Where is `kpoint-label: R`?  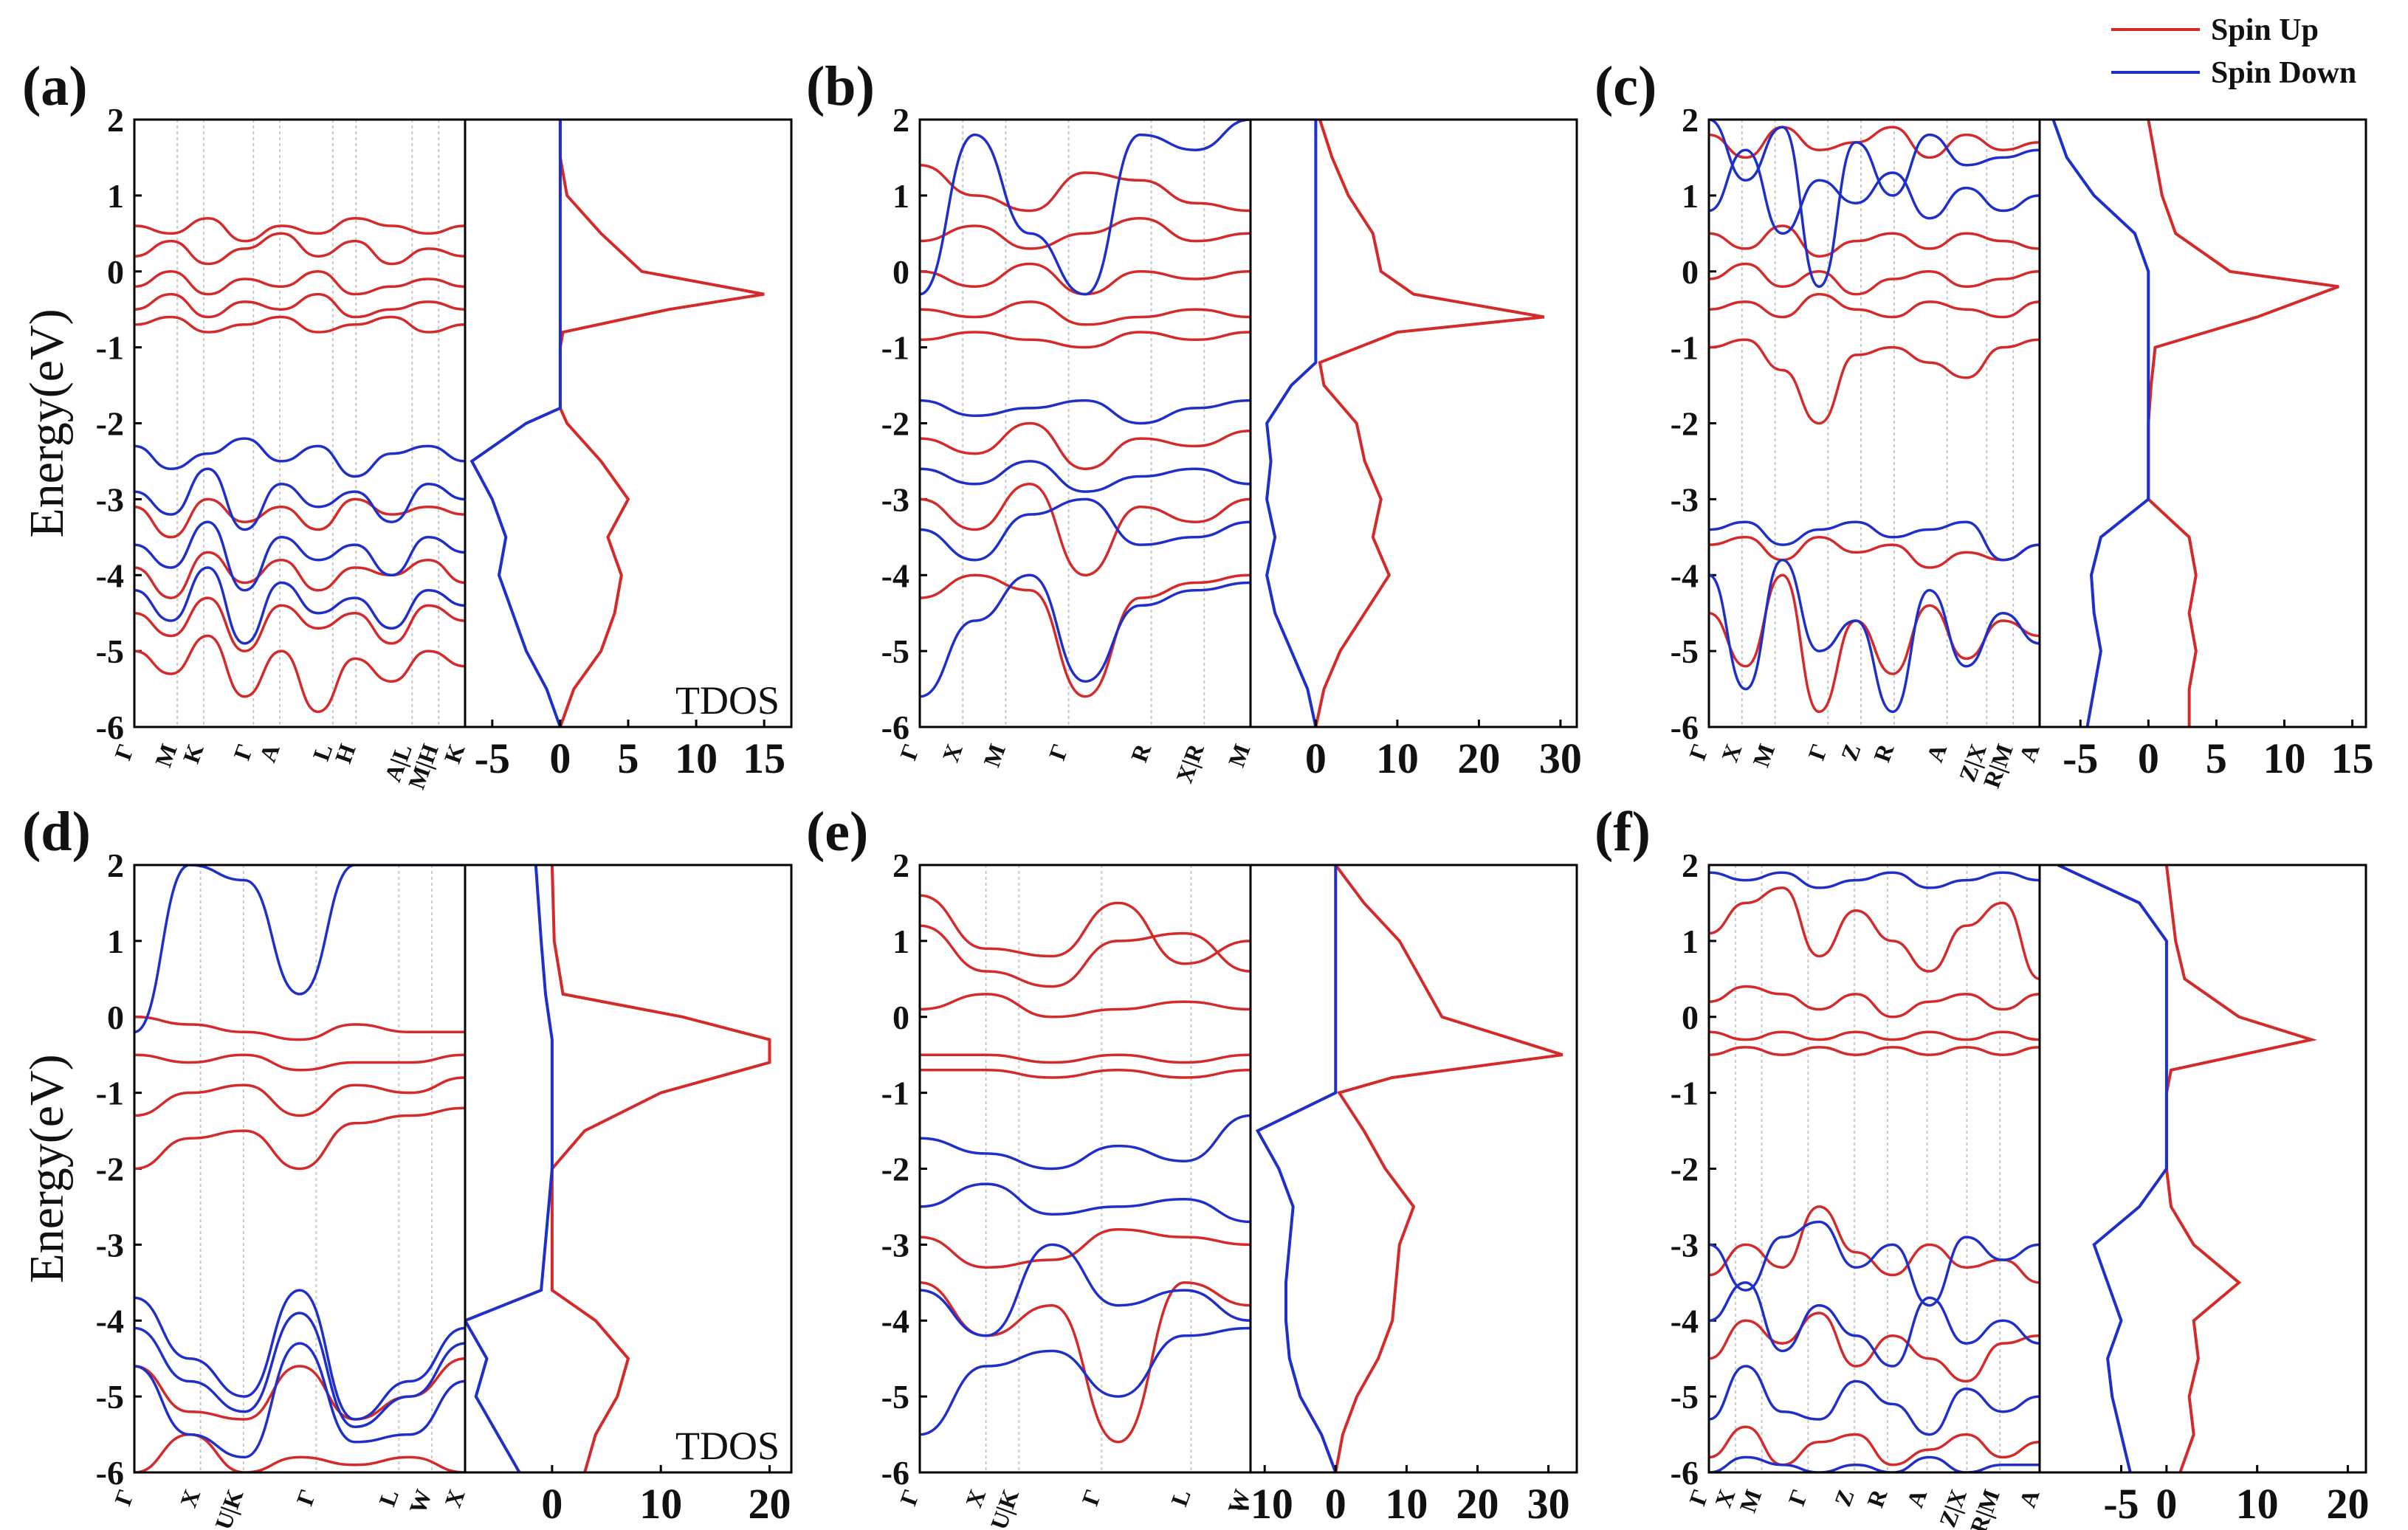
kpoint-label: R is located at coordinates (1884, 752).